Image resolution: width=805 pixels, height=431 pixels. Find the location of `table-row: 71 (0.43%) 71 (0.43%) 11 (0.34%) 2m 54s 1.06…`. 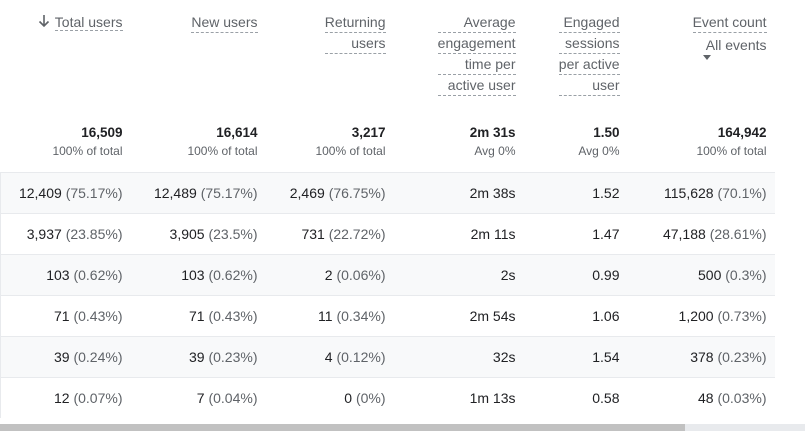

table-row: 71 (0.43%) 71 (0.43%) 11 (0.34%) 2m 54s 1.06… is located at coordinates (387, 316).